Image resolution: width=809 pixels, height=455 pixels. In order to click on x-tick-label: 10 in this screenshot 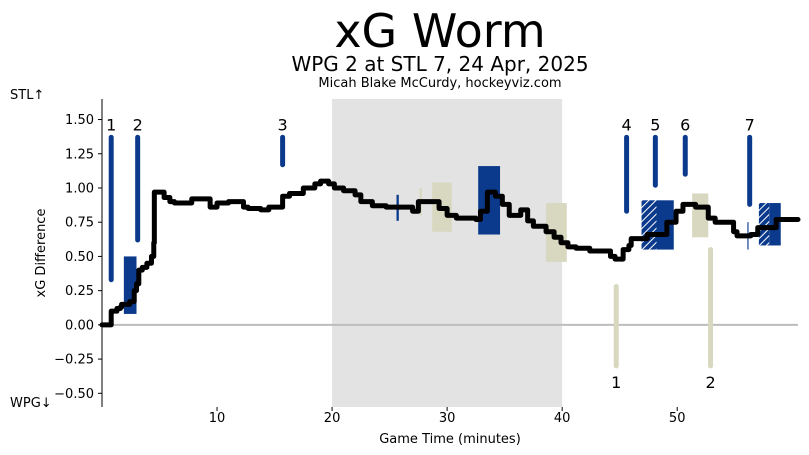, I will do `click(217, 418)`.